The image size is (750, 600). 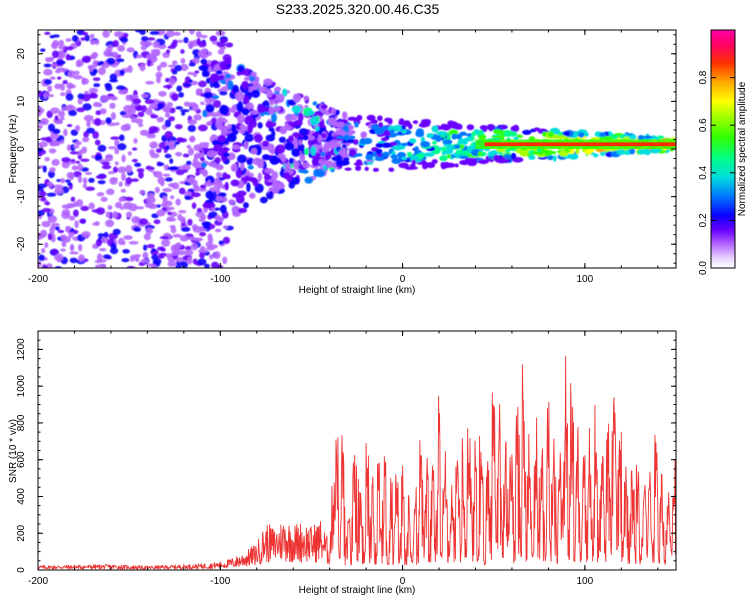 What do you see at coordinates (585, 581) in the screenshot?
I see `bottom-x-tick-label: 100` at bounding box center [585, 581].